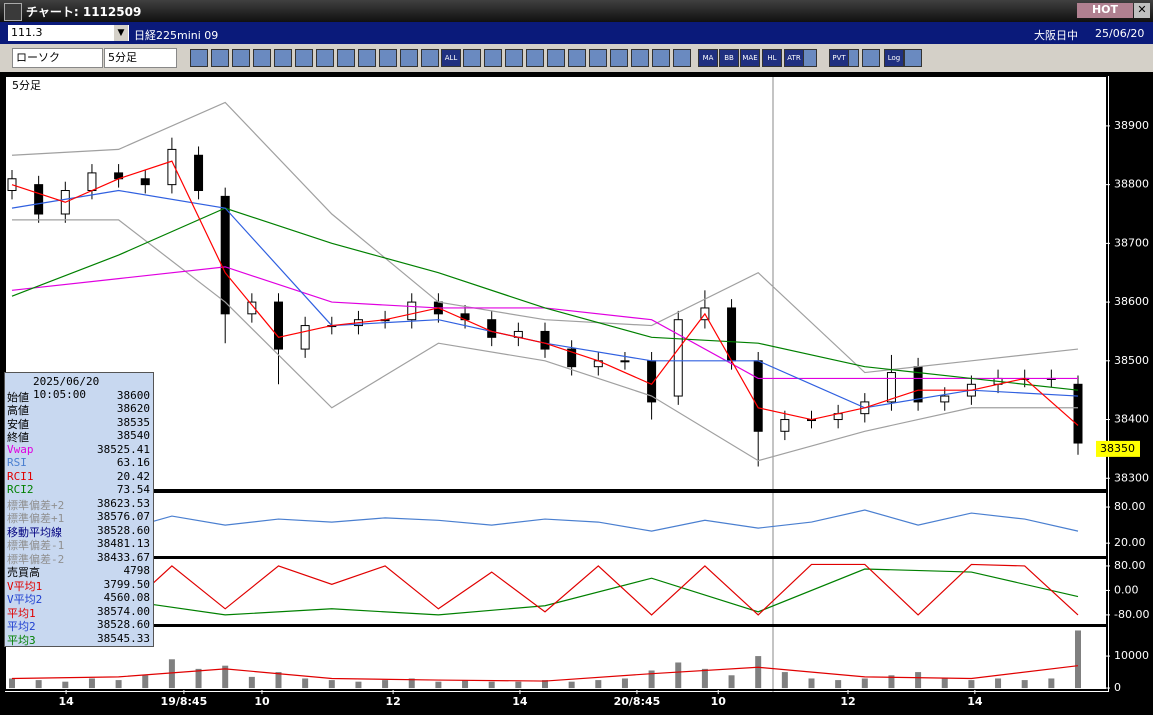 This screenshot has width=1153, height=715. What do you see at coordinates (1105, 10) in the screenshot?
I see `hot-button: HOT` at bounding box center [1105, 10].